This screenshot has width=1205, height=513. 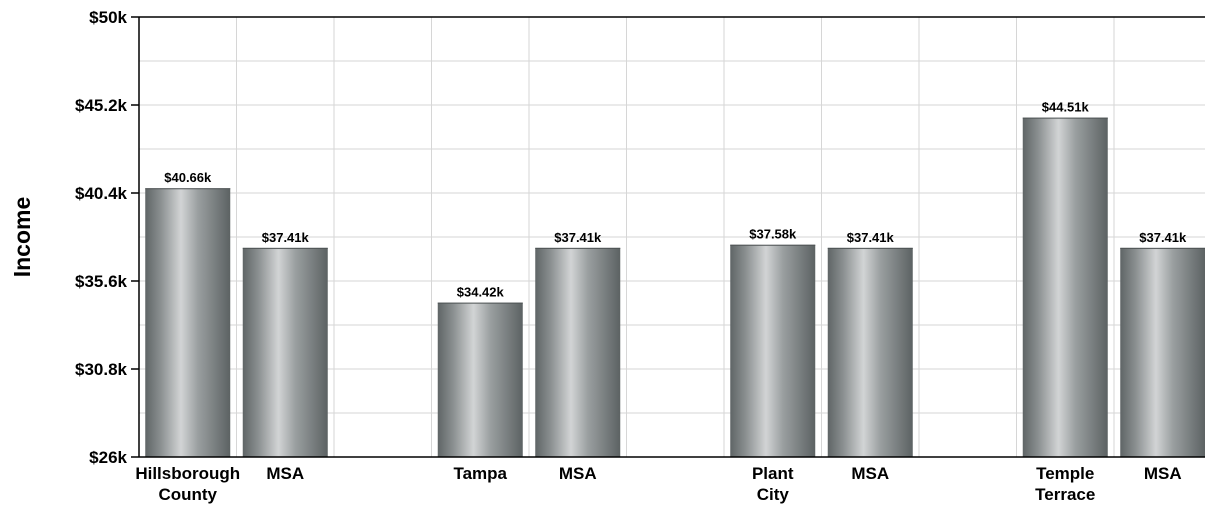 I want to click on data-label: $34.42k, so click(x=481, y=292).